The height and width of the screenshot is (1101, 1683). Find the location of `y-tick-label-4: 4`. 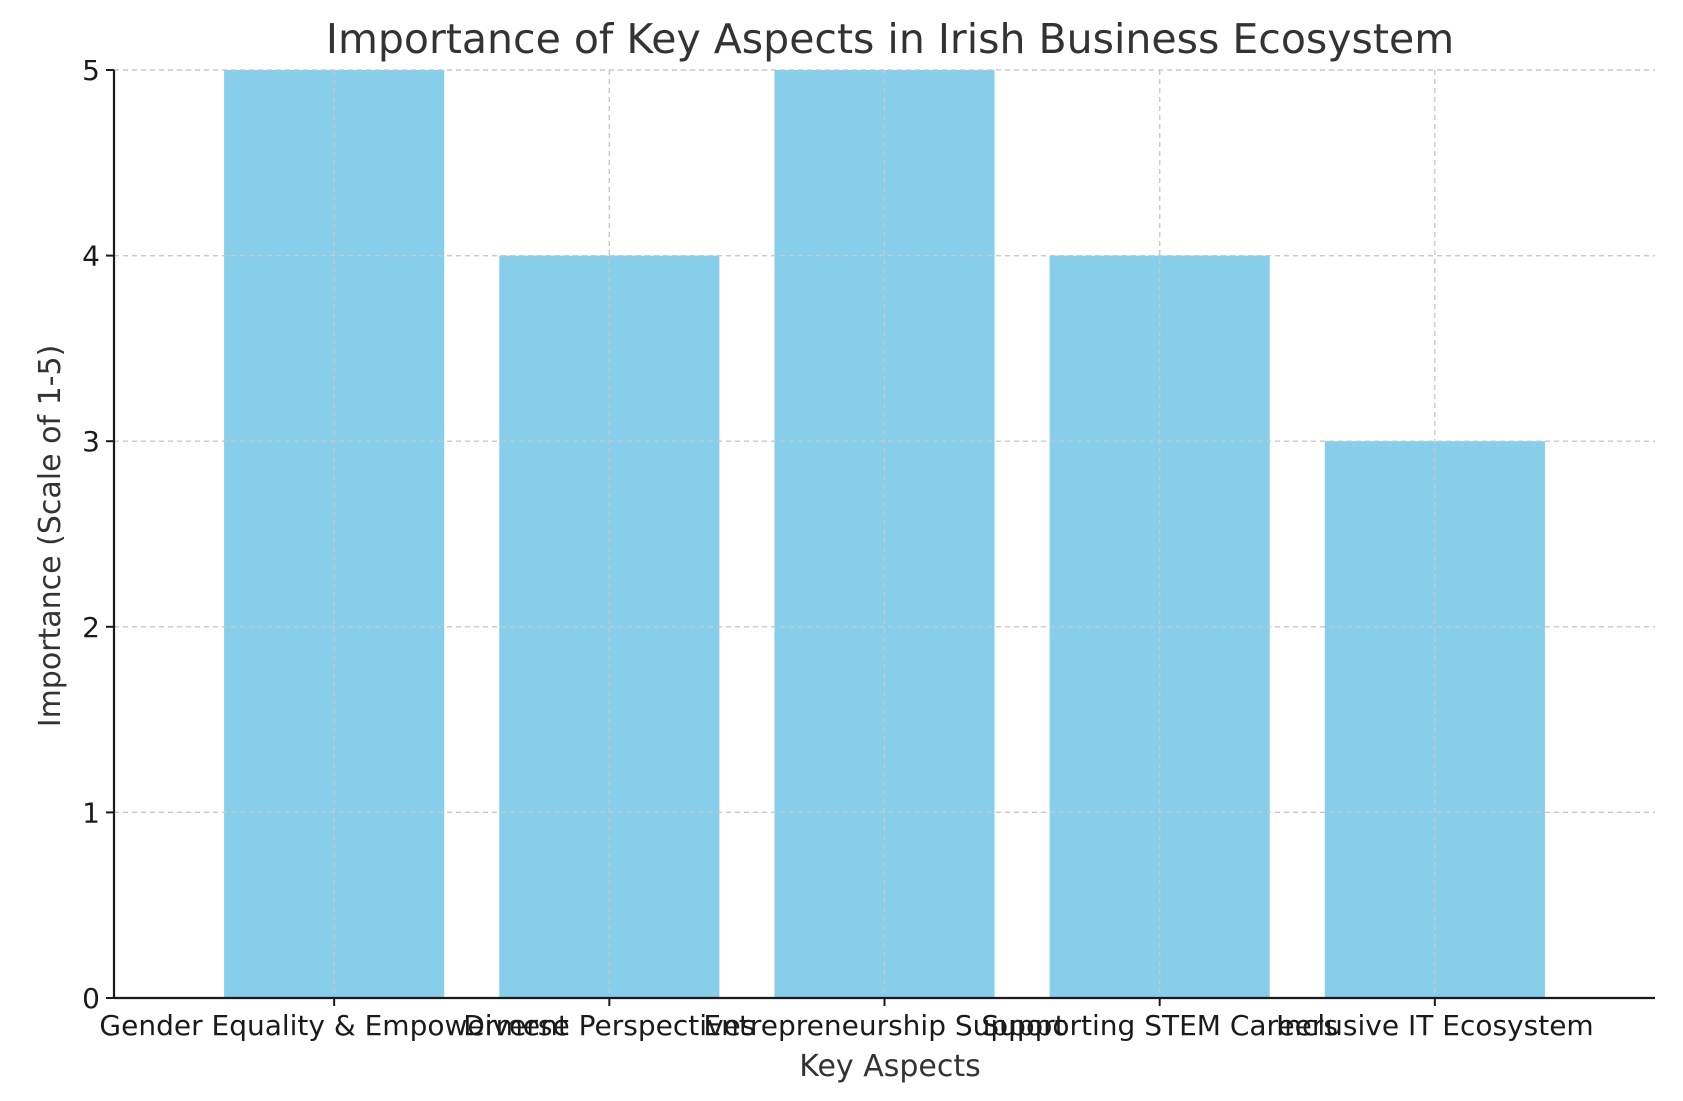

y-tick-label-4: 4 is located at coordinates (91, 256).